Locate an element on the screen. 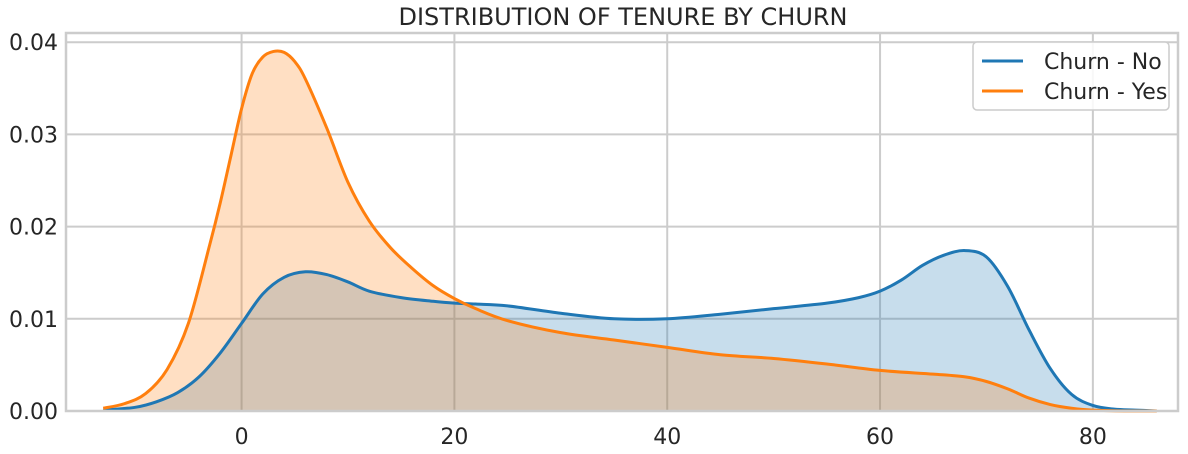 The image size is (1188, 454). y-tick-label: 0.03 is located at coordinates (33, 135).